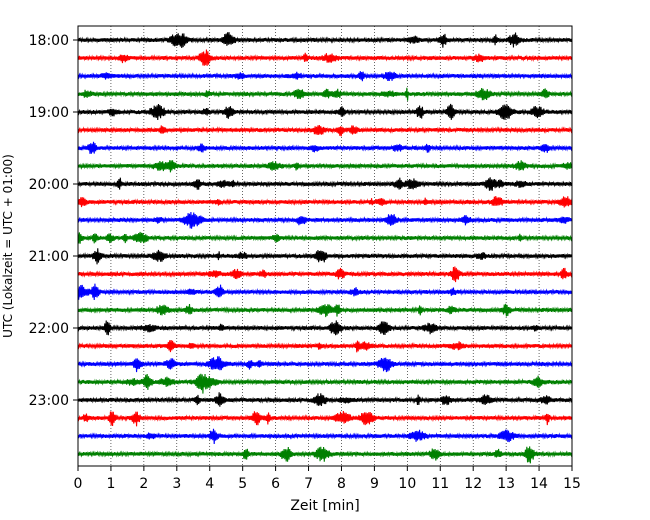  Describe the element at coordinates (49, 401) in the screenshot. I see `y-tick-label: 23:00` at that location.